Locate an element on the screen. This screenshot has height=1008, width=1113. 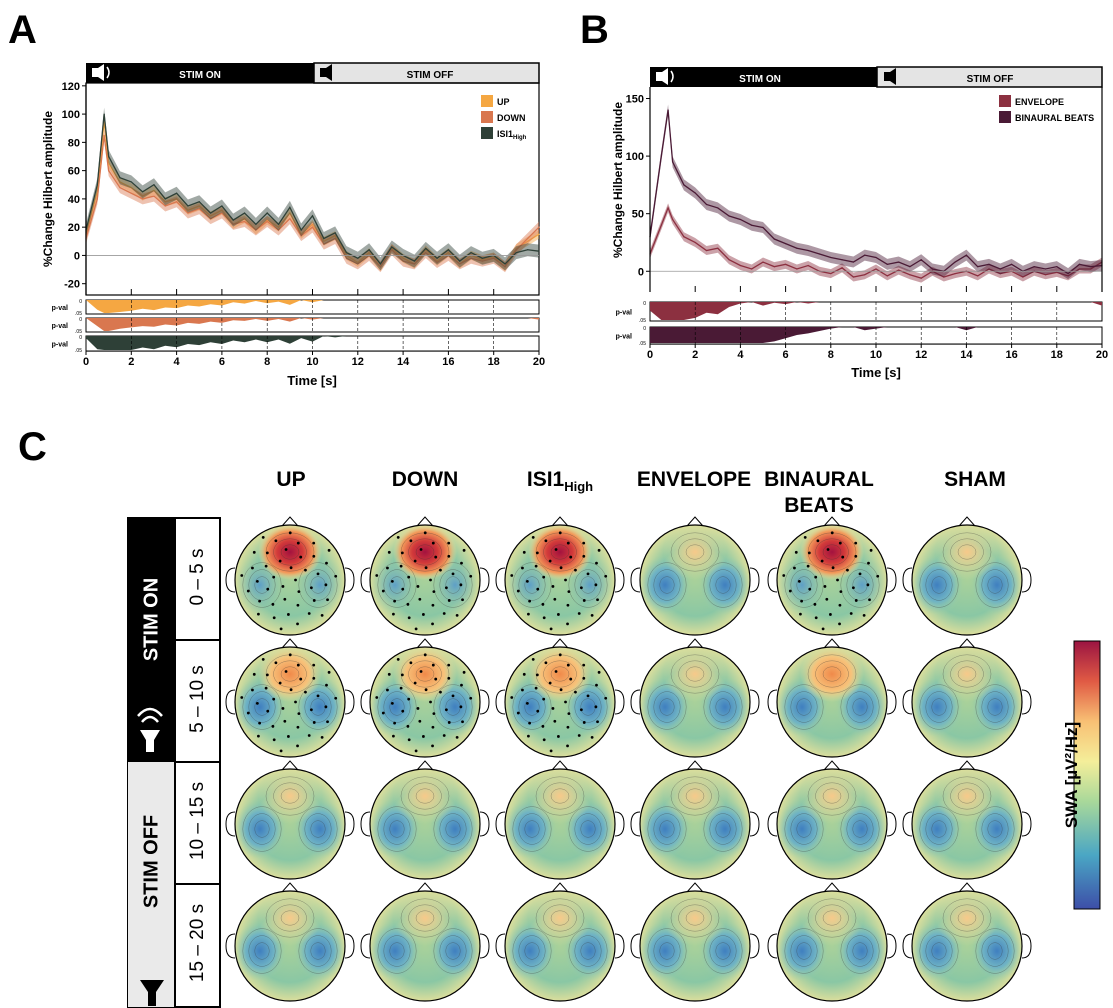
col-header-down: DOWN is located at coordinates (425, 479).